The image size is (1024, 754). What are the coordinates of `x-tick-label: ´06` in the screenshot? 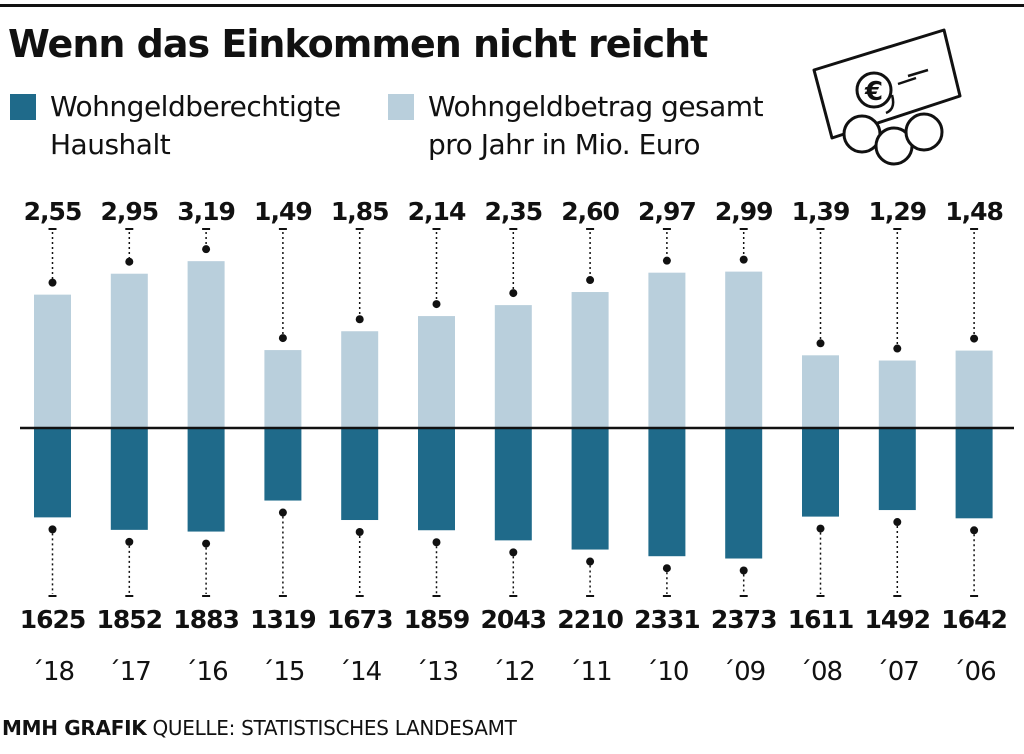 It's located at (974, 672).